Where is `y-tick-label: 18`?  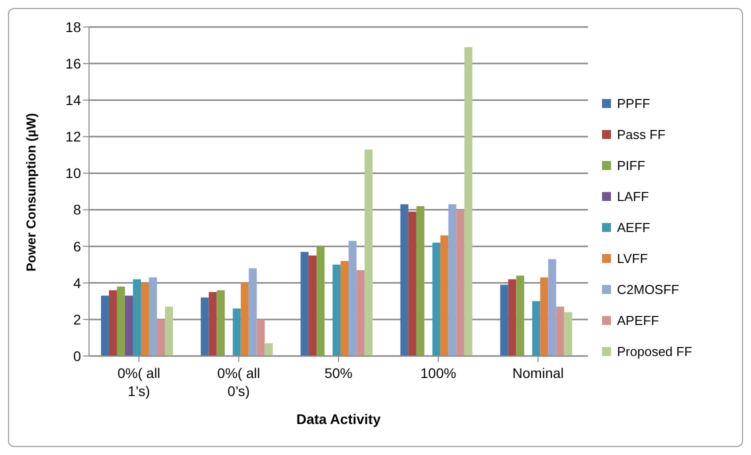
y-tick-label: 18 is located at coordinates (73, 26).